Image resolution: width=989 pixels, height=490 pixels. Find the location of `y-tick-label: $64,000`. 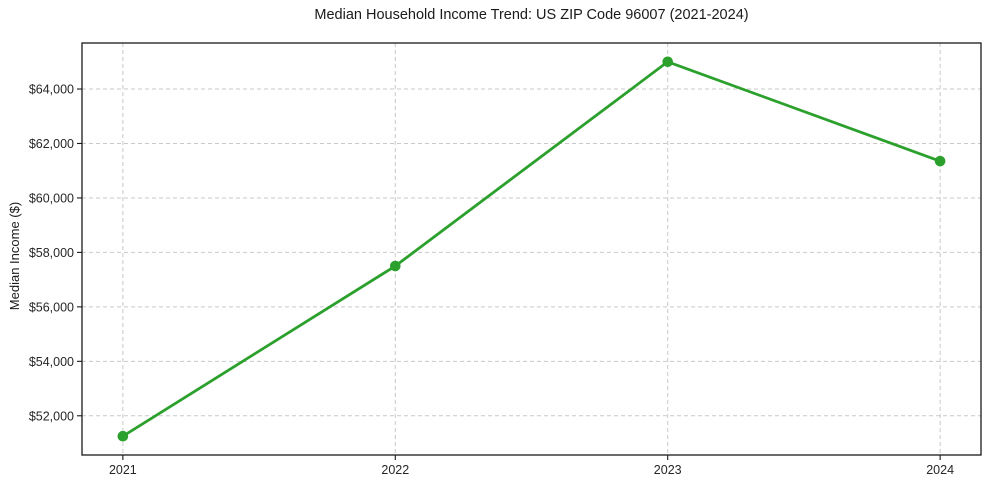

y-tick-label: $64,000 is located at coordinates (51, 90).